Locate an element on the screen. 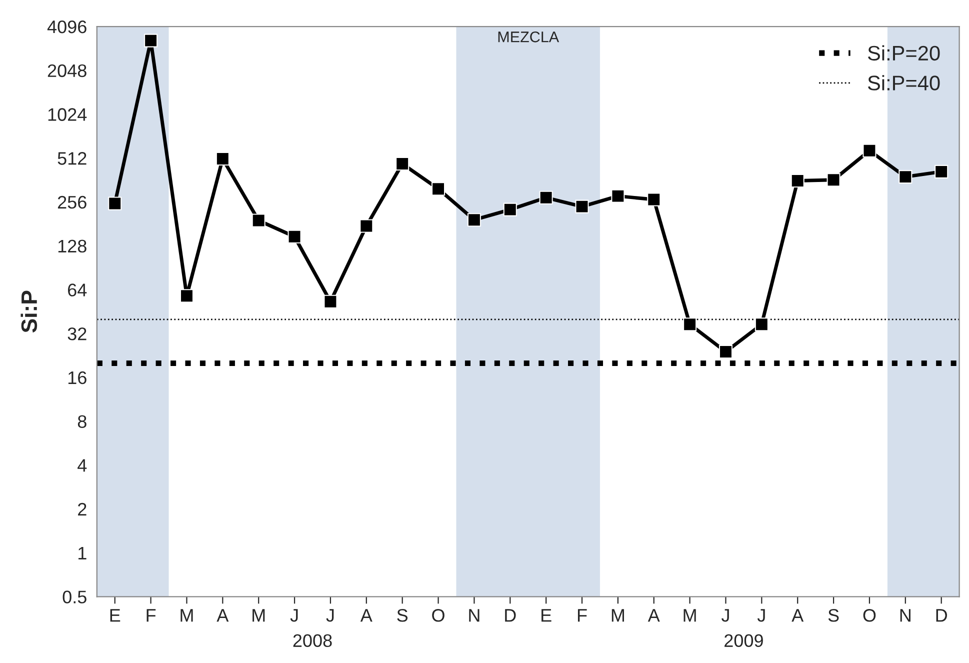  annotation: MEZCLA is located at coordinates (529, 37).